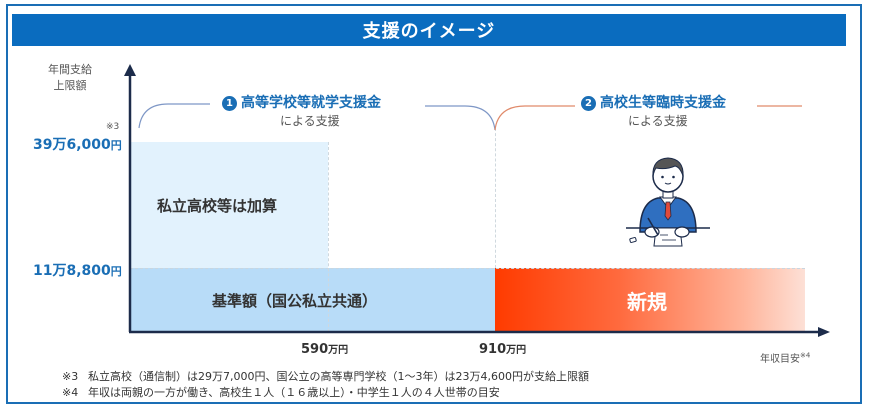 This screenshot has height=411, width=870. Describe the element at coordinates (70, 392) in the screenshot. I see `footnote-4-mark: ※4` at that location.